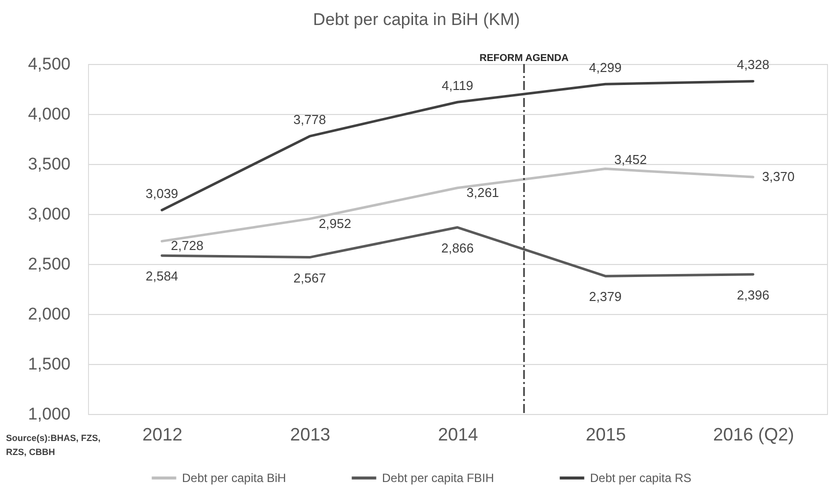 The height and width of the screenshot is (492, 830). Describe the element at coordinates (234, 478) in the screenshot. I see `legend-label: Debt per capita BiH` at that location.